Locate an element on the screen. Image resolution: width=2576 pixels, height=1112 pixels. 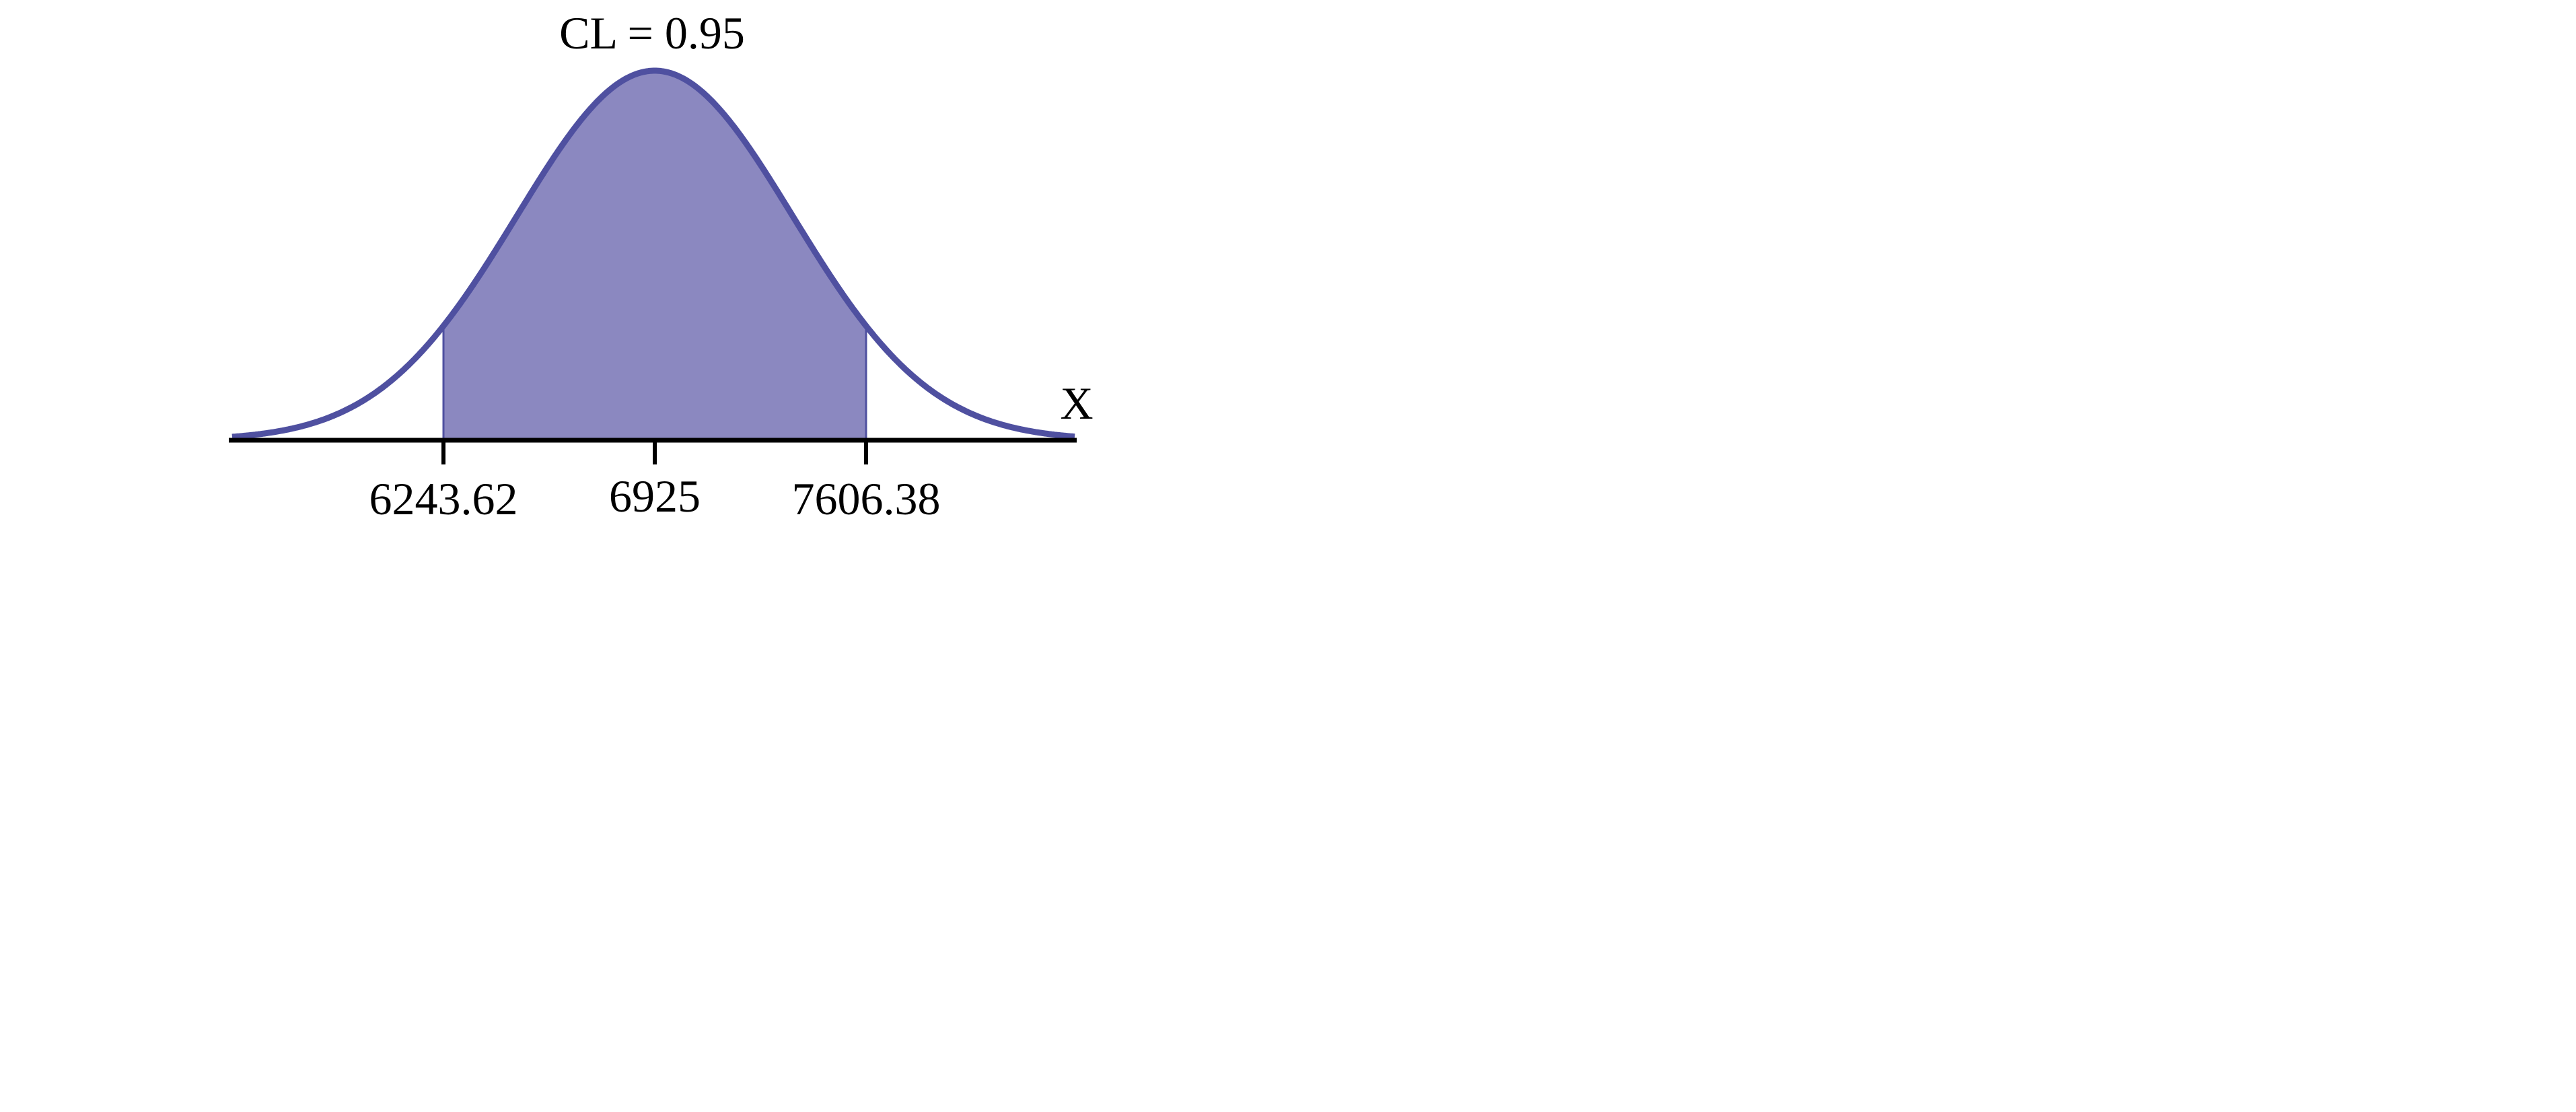
tick-label-mean: 6925 is located at coordinates (655, 497).